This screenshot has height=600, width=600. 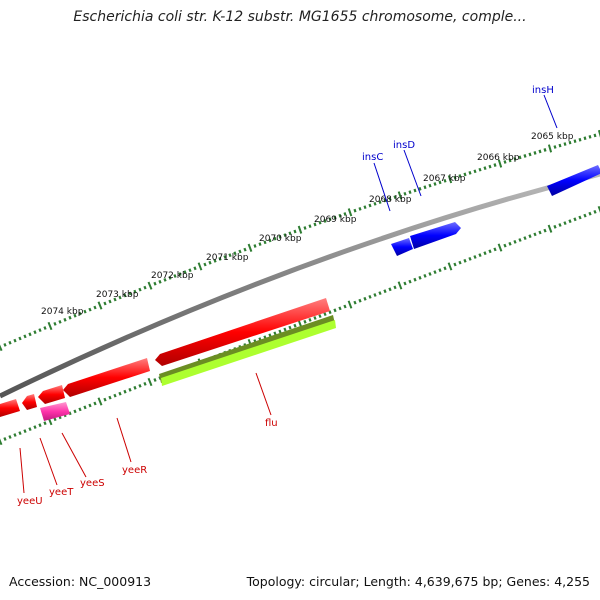 I want to click on gene-insC-feature, so click(x=402, y=247).